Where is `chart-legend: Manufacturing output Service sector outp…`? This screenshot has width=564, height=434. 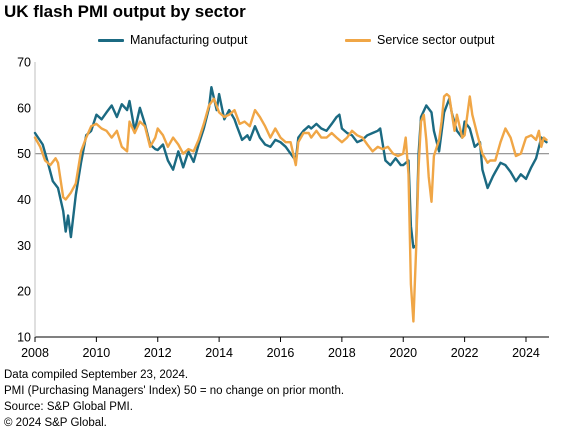 chart-legend: Manufacturing output Service sector outp… is located at coordinates (282, 41).